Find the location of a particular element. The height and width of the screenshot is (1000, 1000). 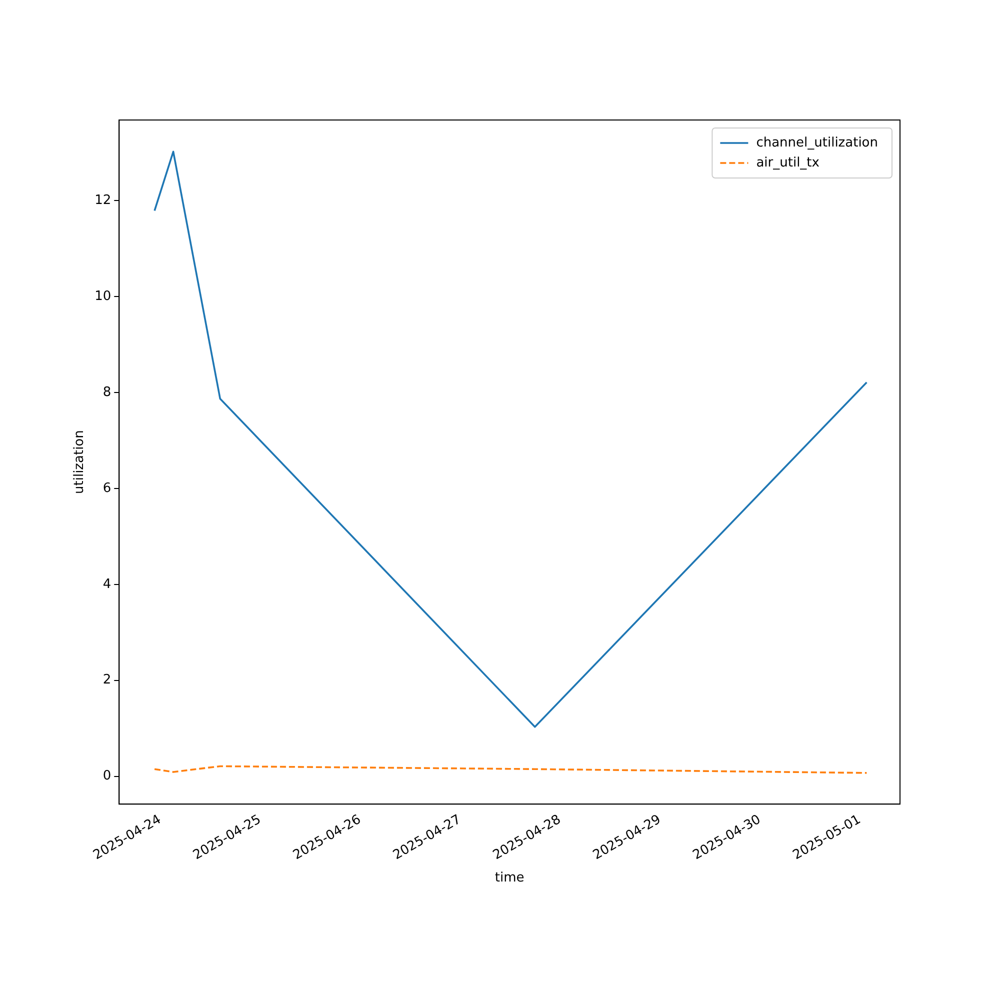

line-series is located at coordinates (511, 769).